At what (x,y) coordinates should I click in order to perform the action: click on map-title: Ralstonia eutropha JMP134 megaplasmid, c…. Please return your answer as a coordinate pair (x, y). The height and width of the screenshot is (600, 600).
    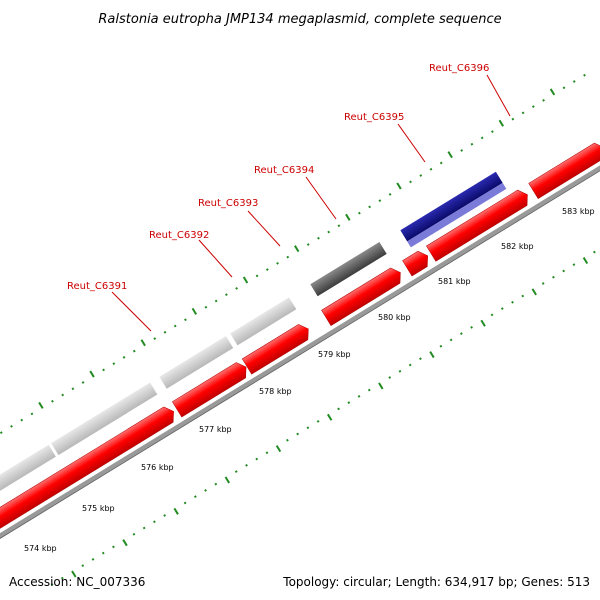
    Looking at the image, I should click on (299, 19).